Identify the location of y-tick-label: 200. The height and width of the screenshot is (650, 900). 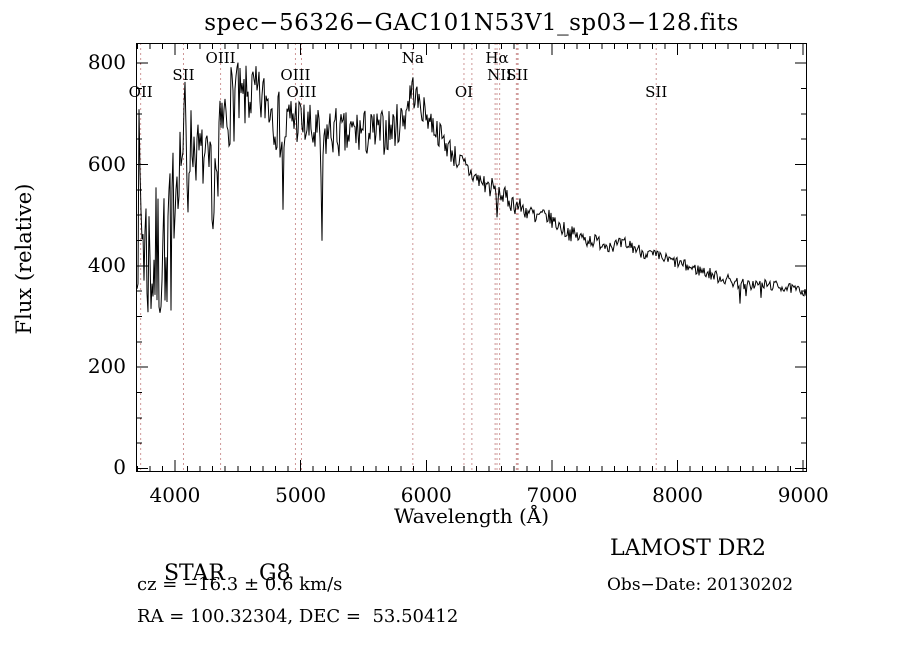
(106, 366).